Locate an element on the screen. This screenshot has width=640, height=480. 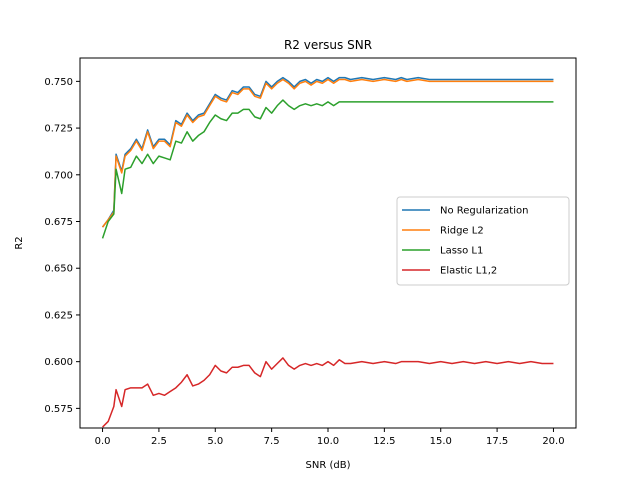
y-tick-label: 0.750 is located at coordinates (58, 82).